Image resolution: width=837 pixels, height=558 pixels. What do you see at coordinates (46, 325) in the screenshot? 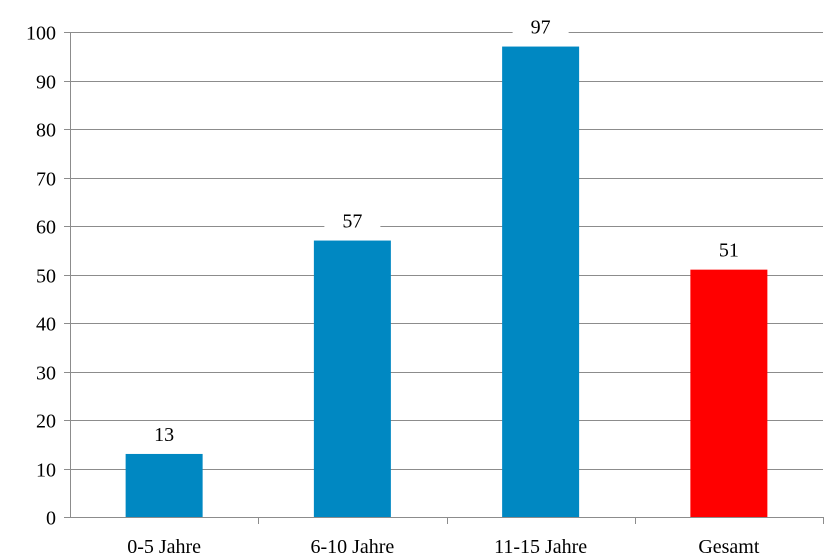
I see `y-tick-label: 40` at bounding box center [46, 325].